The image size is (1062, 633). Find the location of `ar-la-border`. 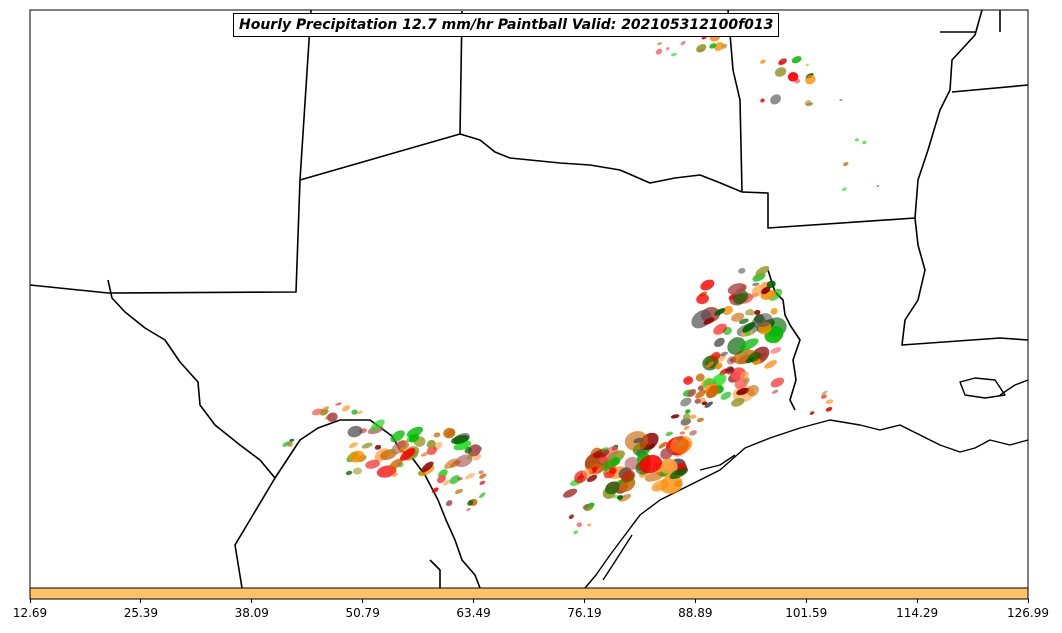

ar-la-border is located at coordinates (828, 210).